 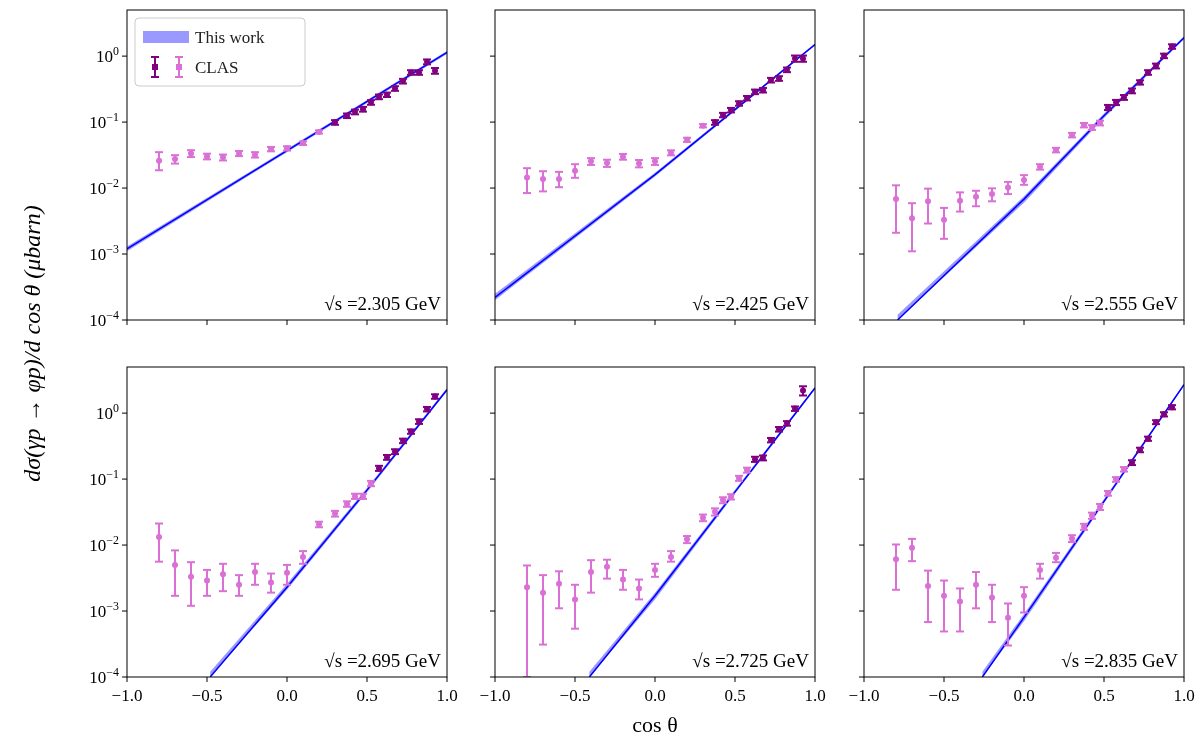 What do you see at coordinates (383, 303) in the screenshot?
I see `annotation: √s =2.305 GeV` at bounding box center [383, 303].